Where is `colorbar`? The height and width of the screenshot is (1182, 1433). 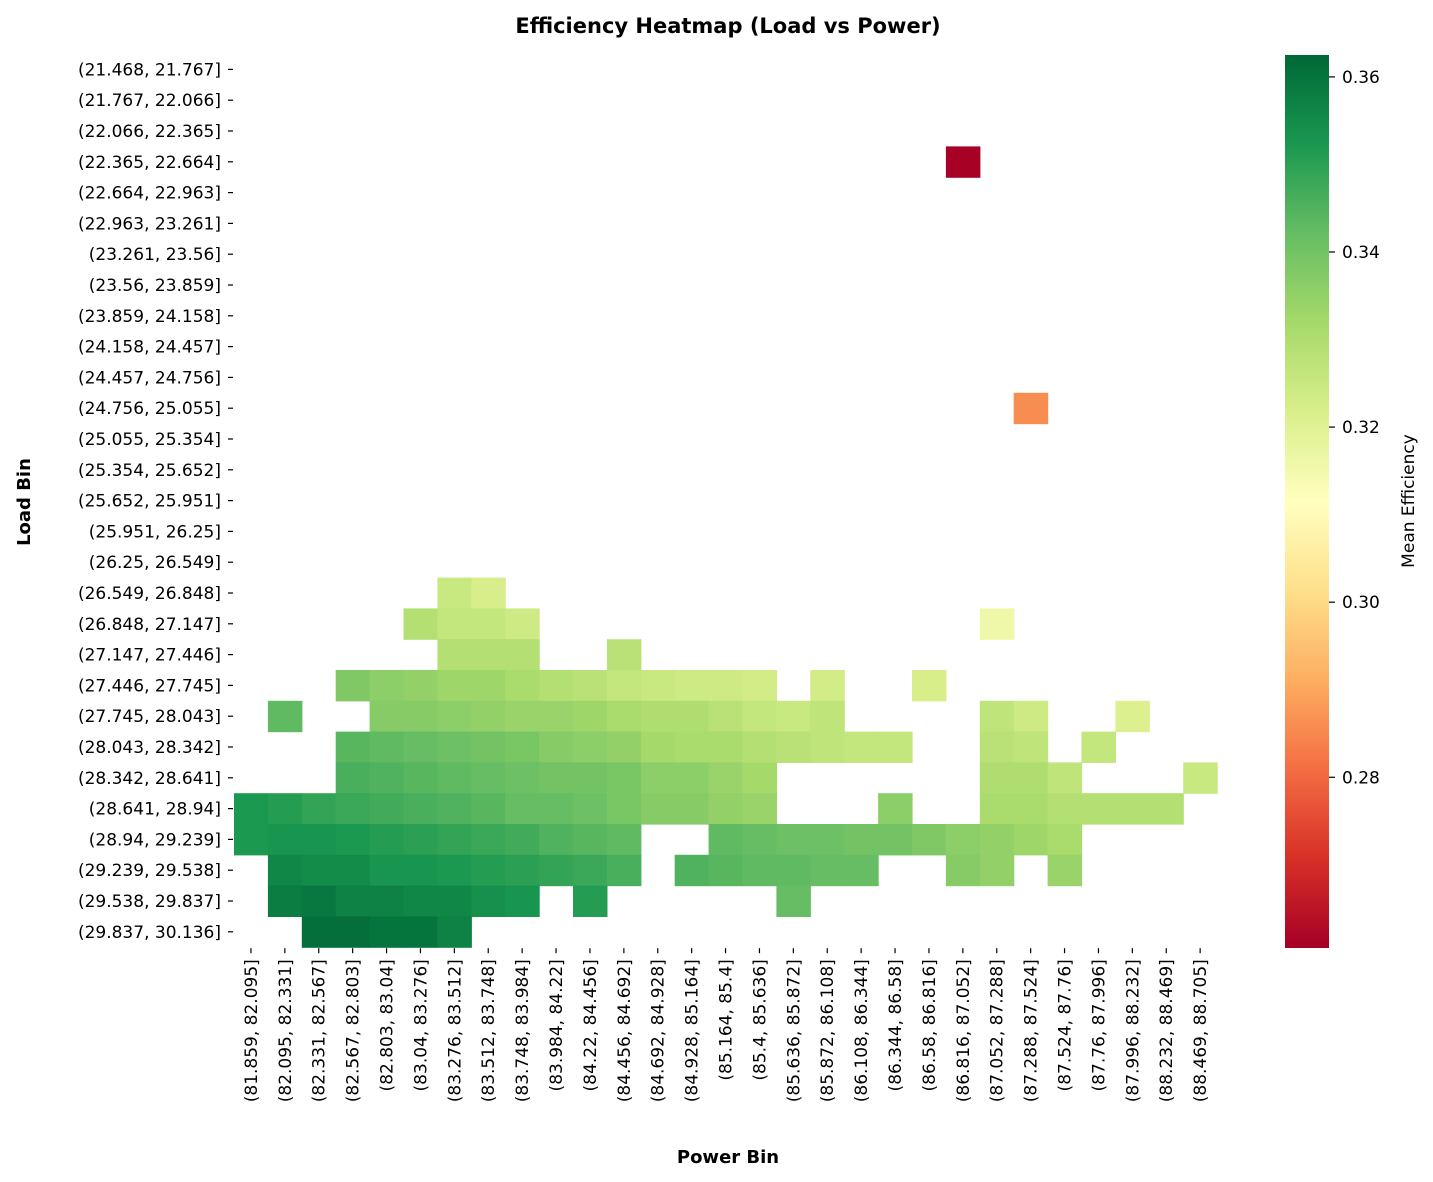
colorbar is located at coordinates (1307, 501).